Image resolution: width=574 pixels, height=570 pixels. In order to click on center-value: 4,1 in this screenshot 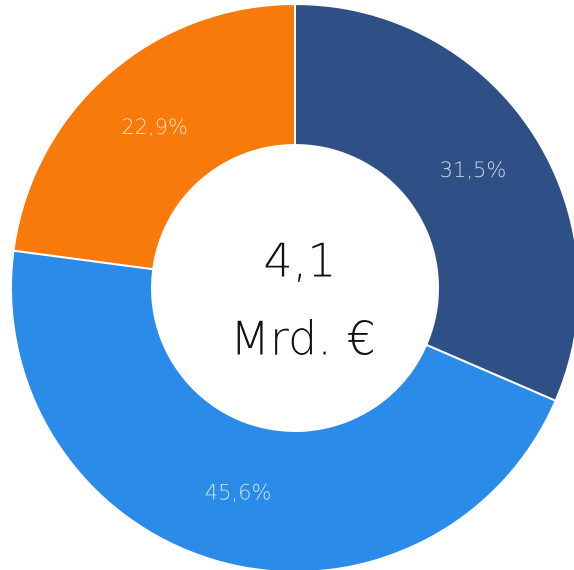, I will do `click(299, 261)`.